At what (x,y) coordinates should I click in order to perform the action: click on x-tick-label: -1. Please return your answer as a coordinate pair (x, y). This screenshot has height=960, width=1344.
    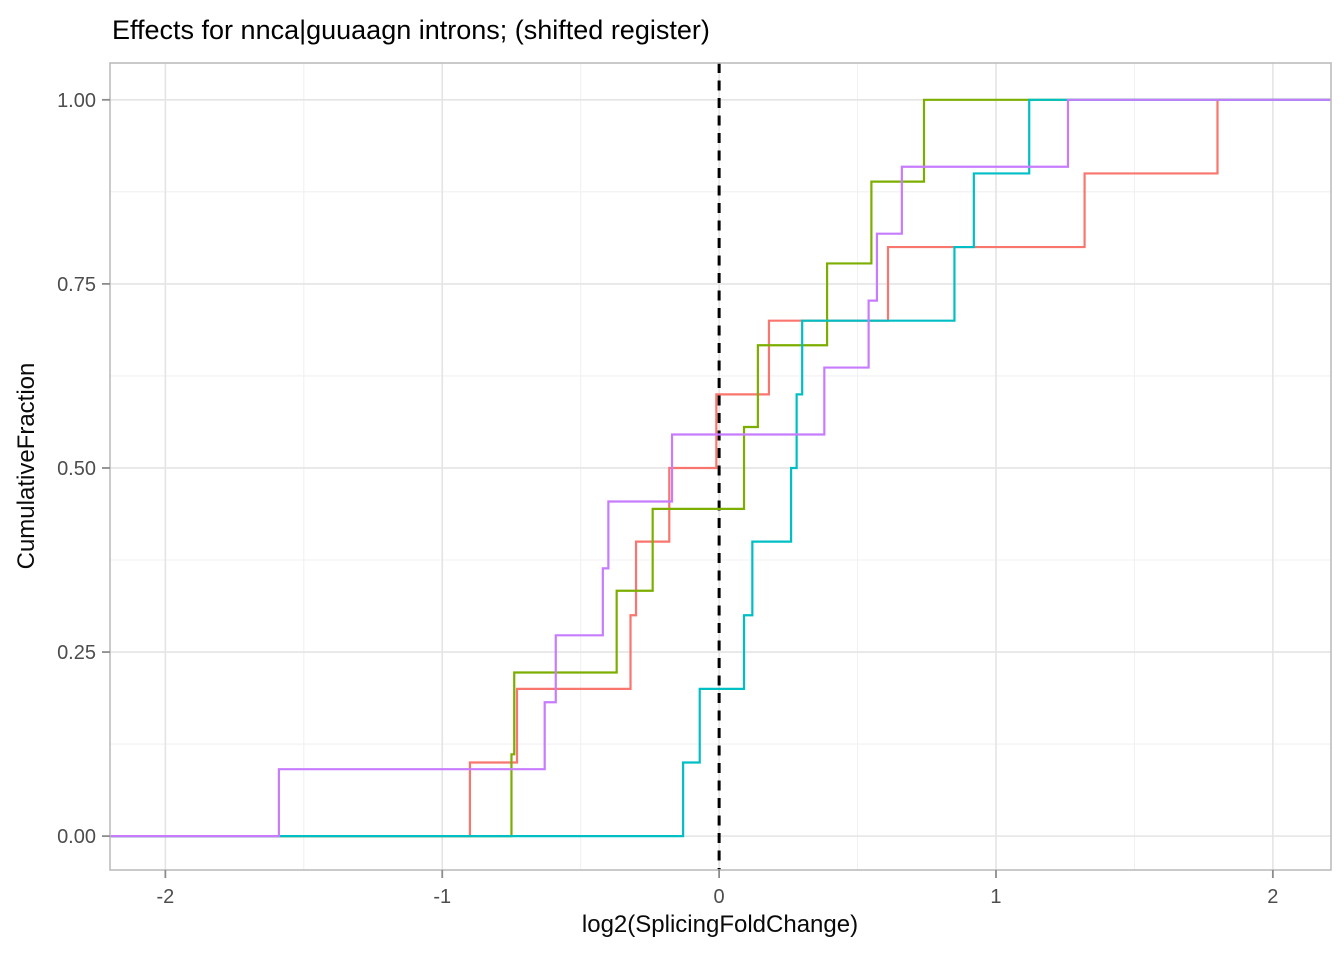
    Looking at the image, I should click on (442, 897).